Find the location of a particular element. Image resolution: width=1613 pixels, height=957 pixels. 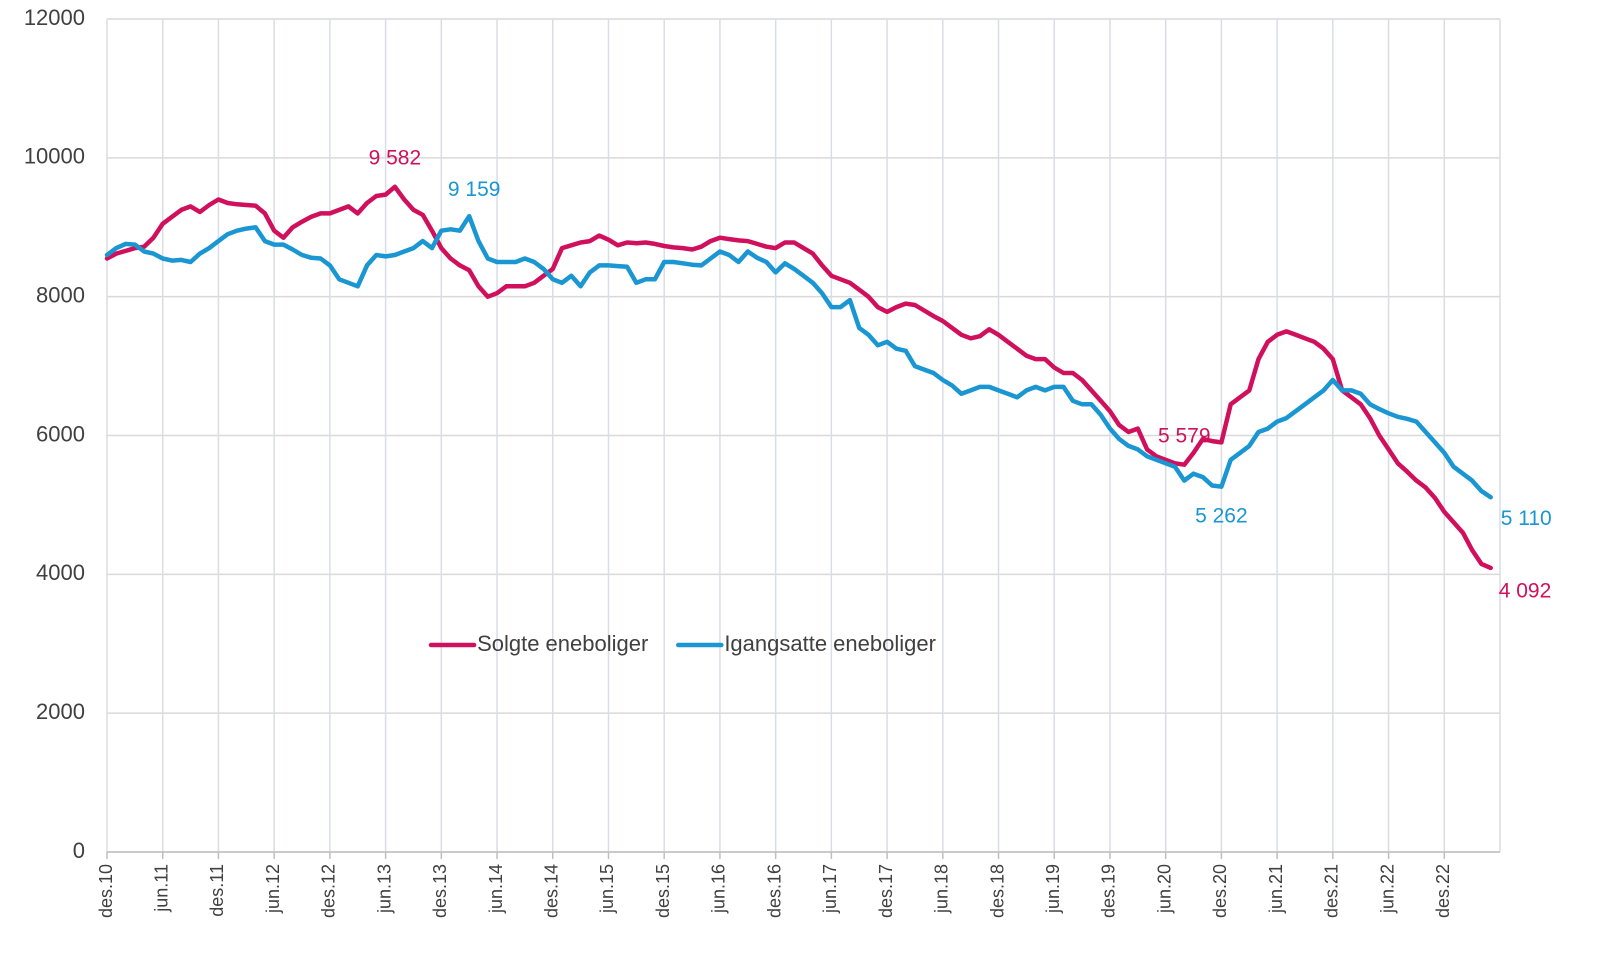

y-tick-label: 4000 is located at coordinates (60, 572).